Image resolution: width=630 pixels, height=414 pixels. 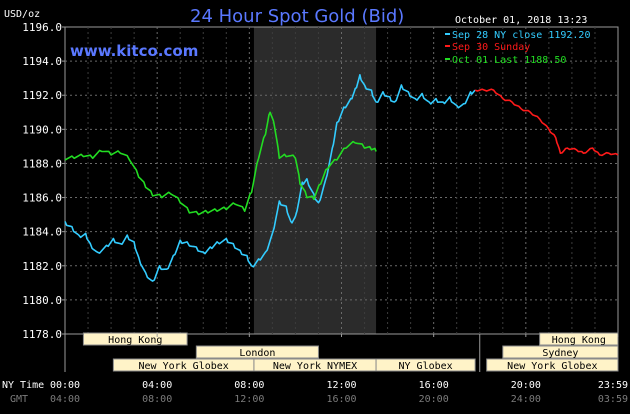 I want to click on kitco-site-label: www.kitco.com, so click(x=134, y=51).